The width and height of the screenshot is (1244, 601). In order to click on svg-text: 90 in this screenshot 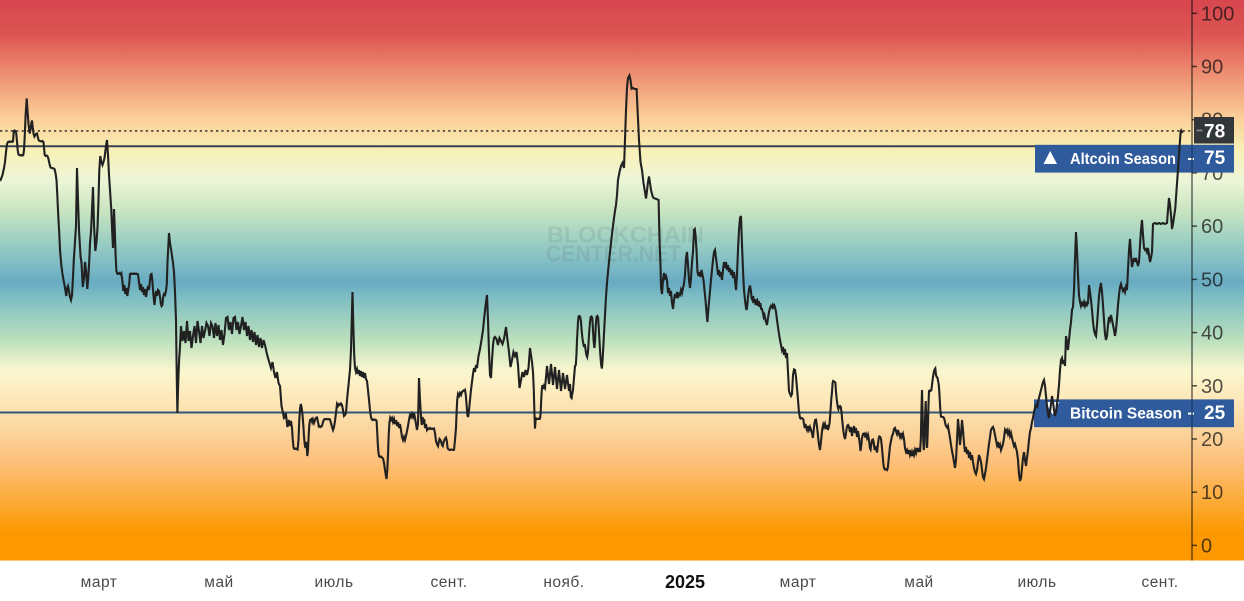, I will do `click(1212, 68)`.